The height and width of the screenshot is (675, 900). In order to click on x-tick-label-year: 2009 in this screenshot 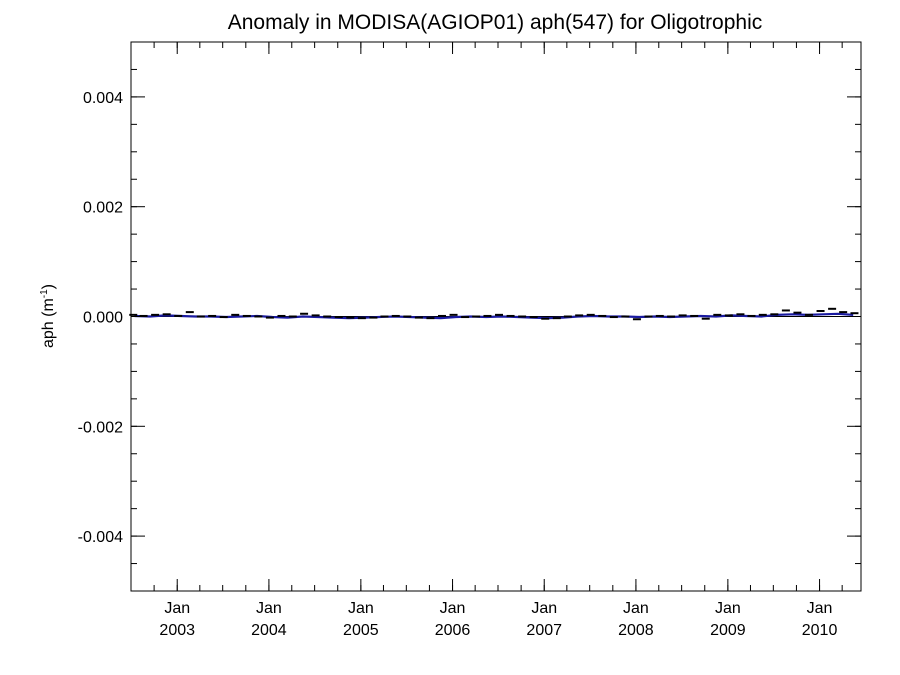, I will do `click(728, 630)`.